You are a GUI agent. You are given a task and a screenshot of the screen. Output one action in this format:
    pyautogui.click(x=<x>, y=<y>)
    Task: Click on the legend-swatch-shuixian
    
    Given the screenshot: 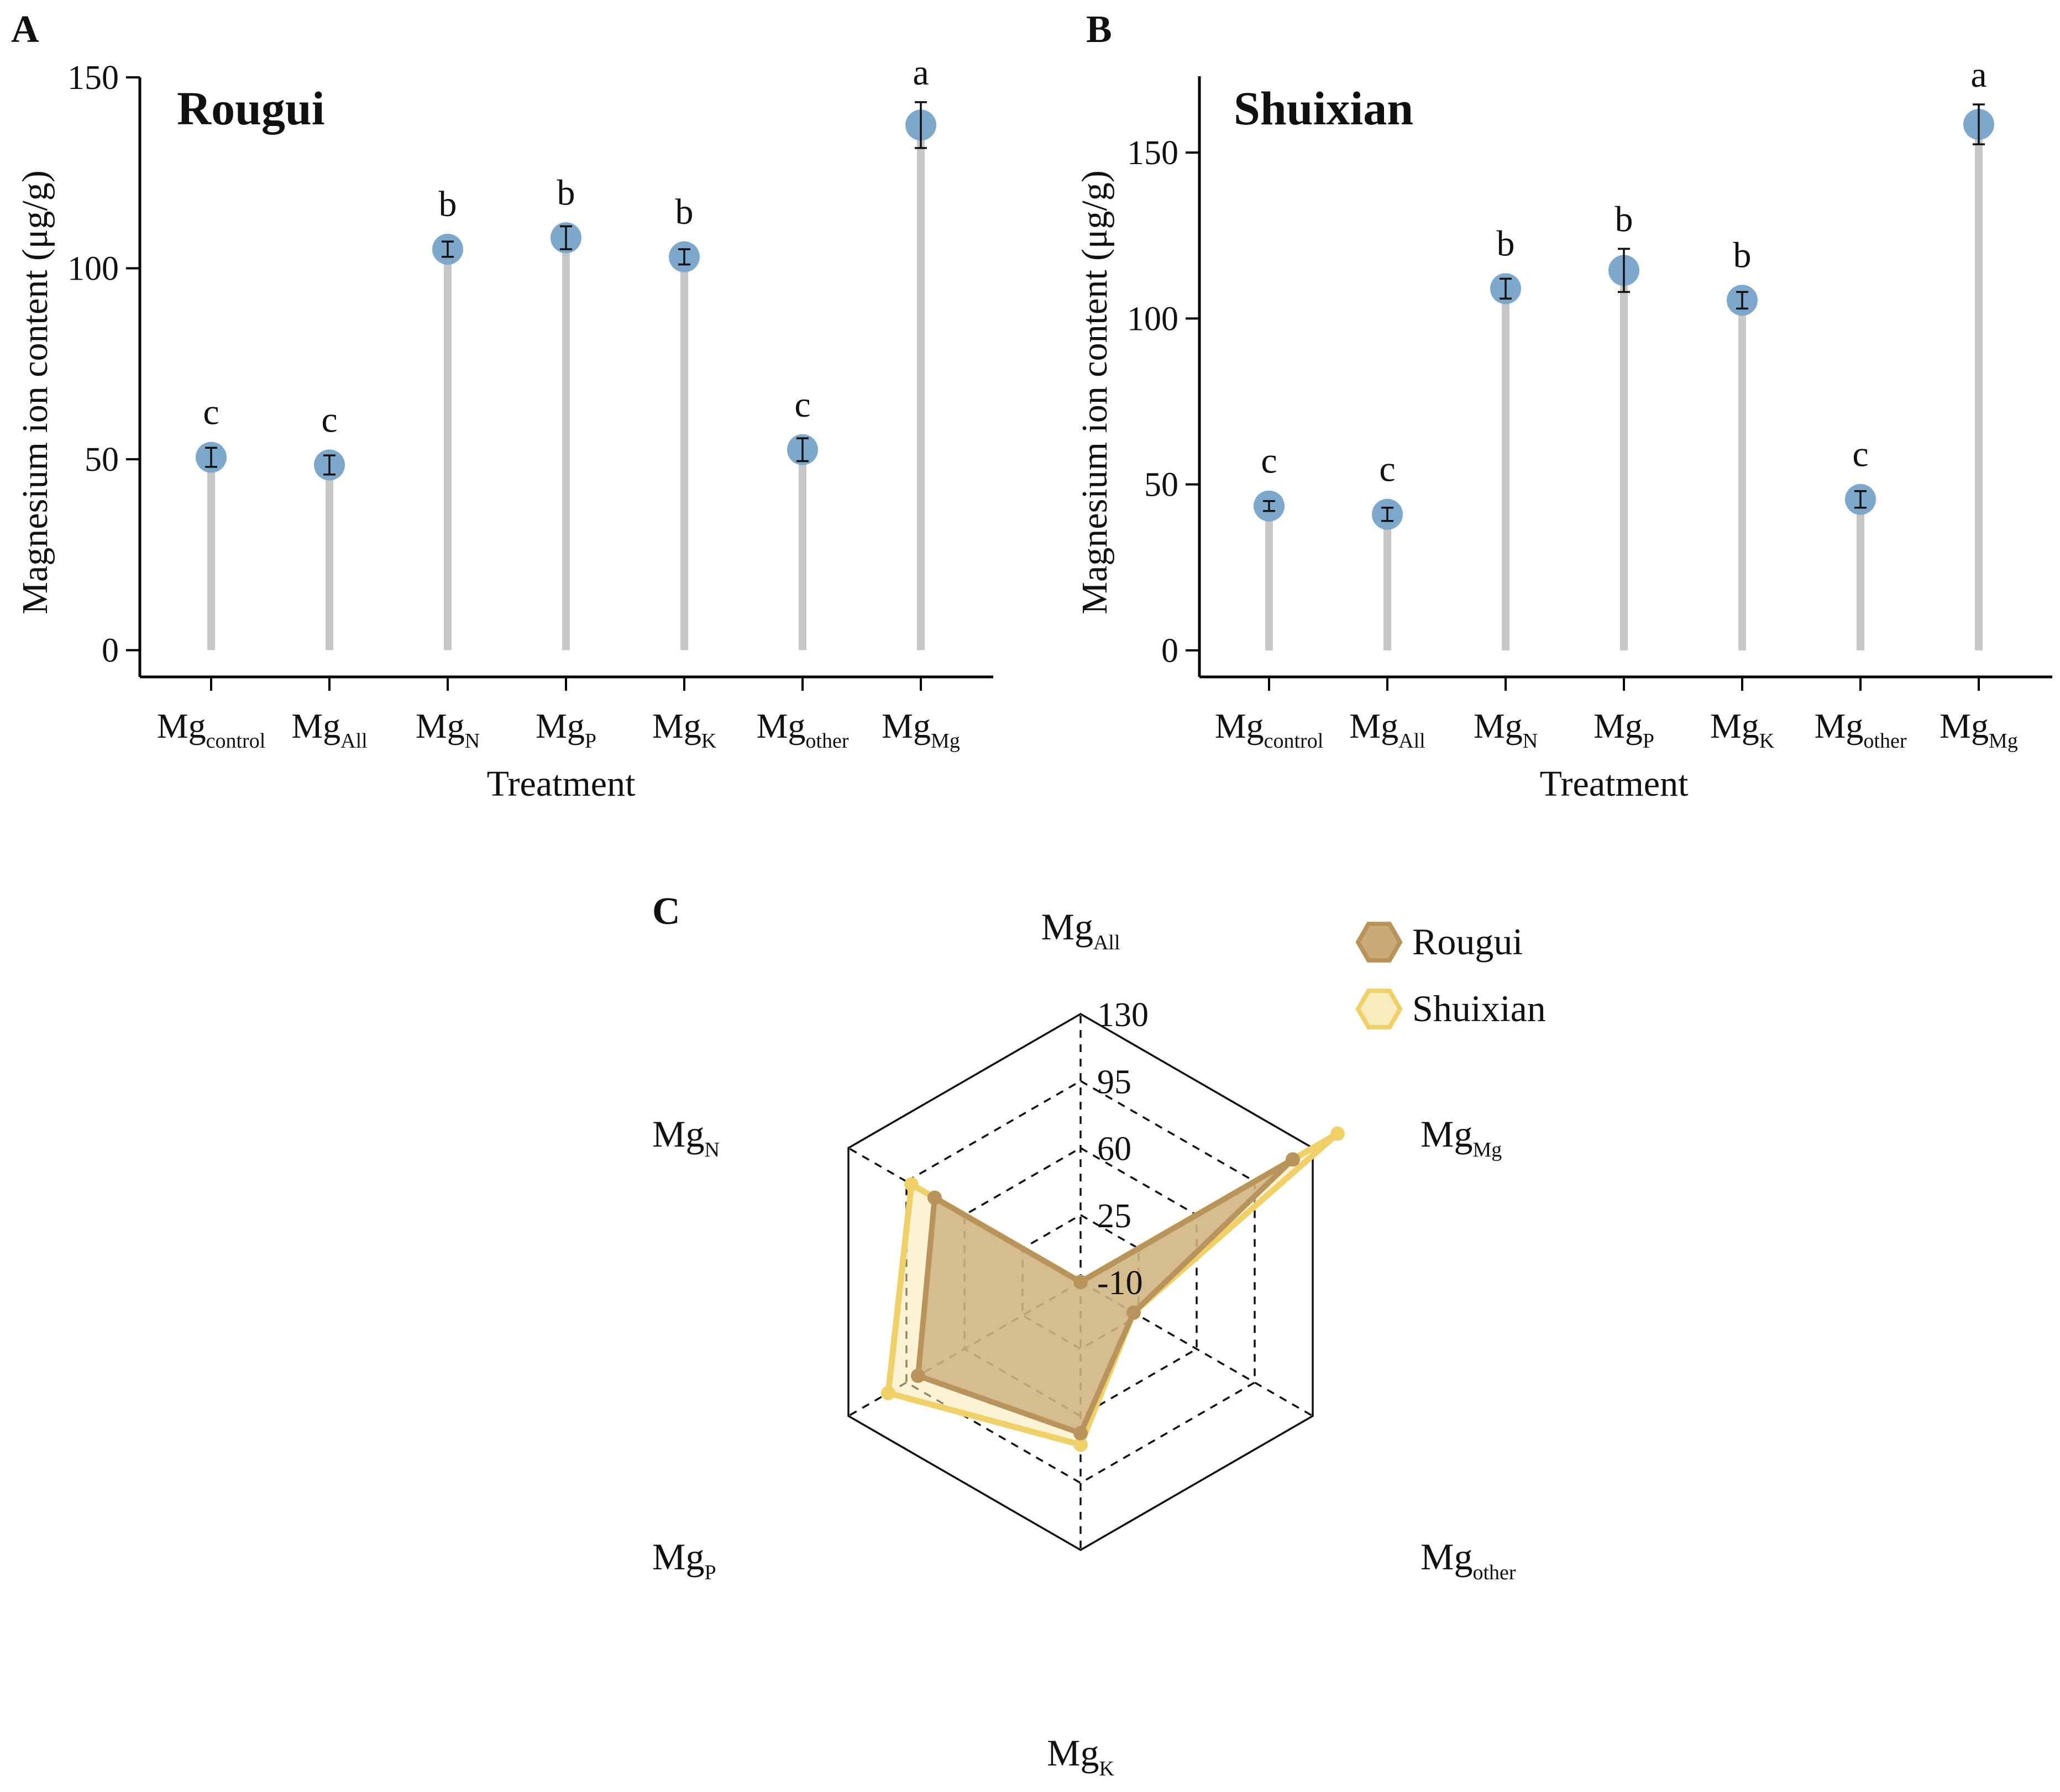 What is the action you would take?
    pyautogui.click(x=1379, y=1009)
    